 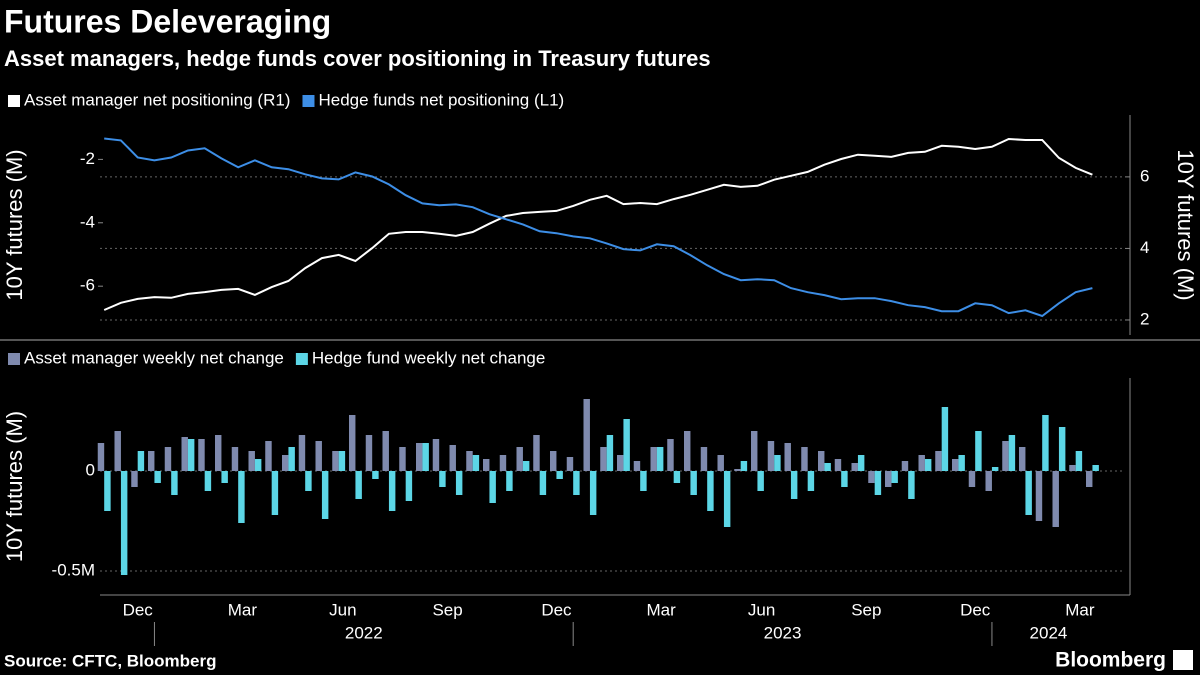 I want to click on legend-label: Asset manager net positioning (R1), so click(x=157, y=99).